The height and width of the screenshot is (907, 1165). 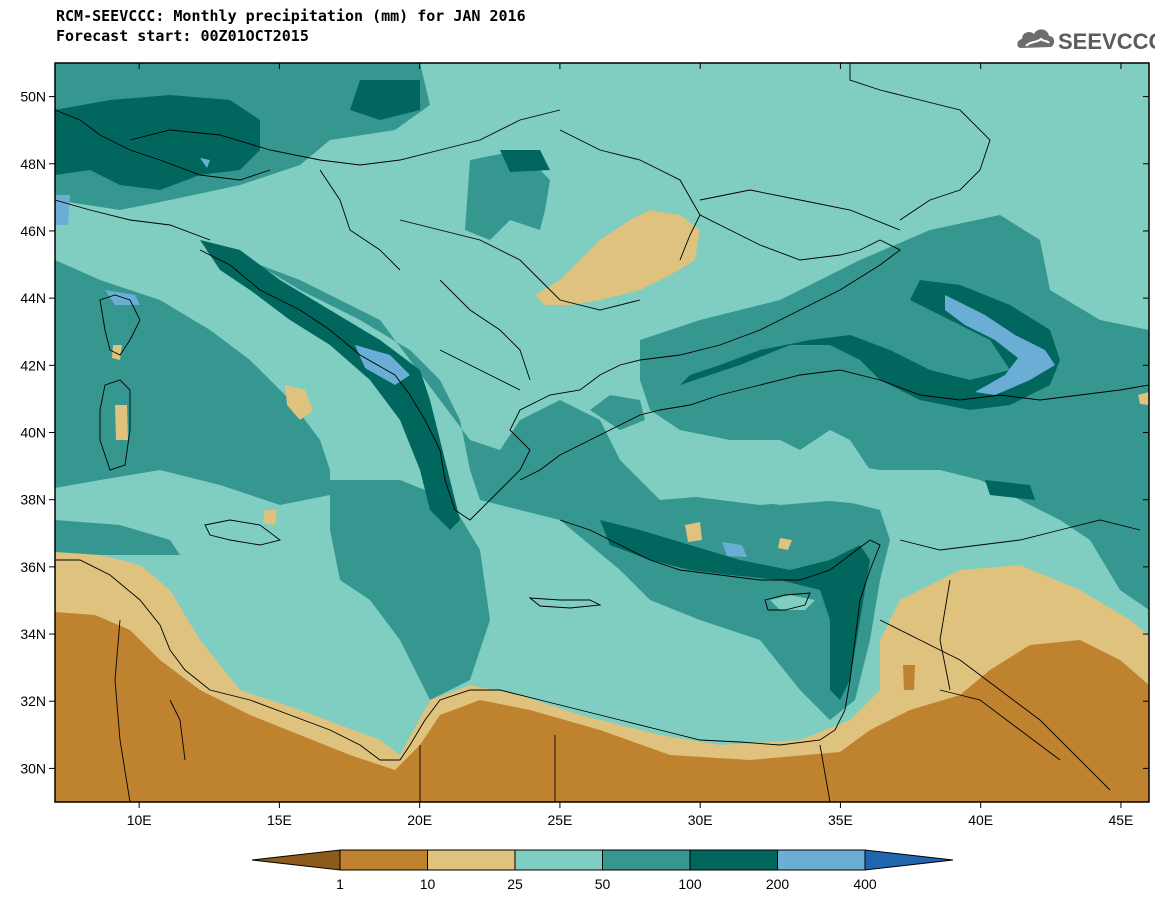 What do you see at coordinates (33, 701) in the screenshot?
I see `lat-tick-label: 32N` at bounding box center [33, 701].